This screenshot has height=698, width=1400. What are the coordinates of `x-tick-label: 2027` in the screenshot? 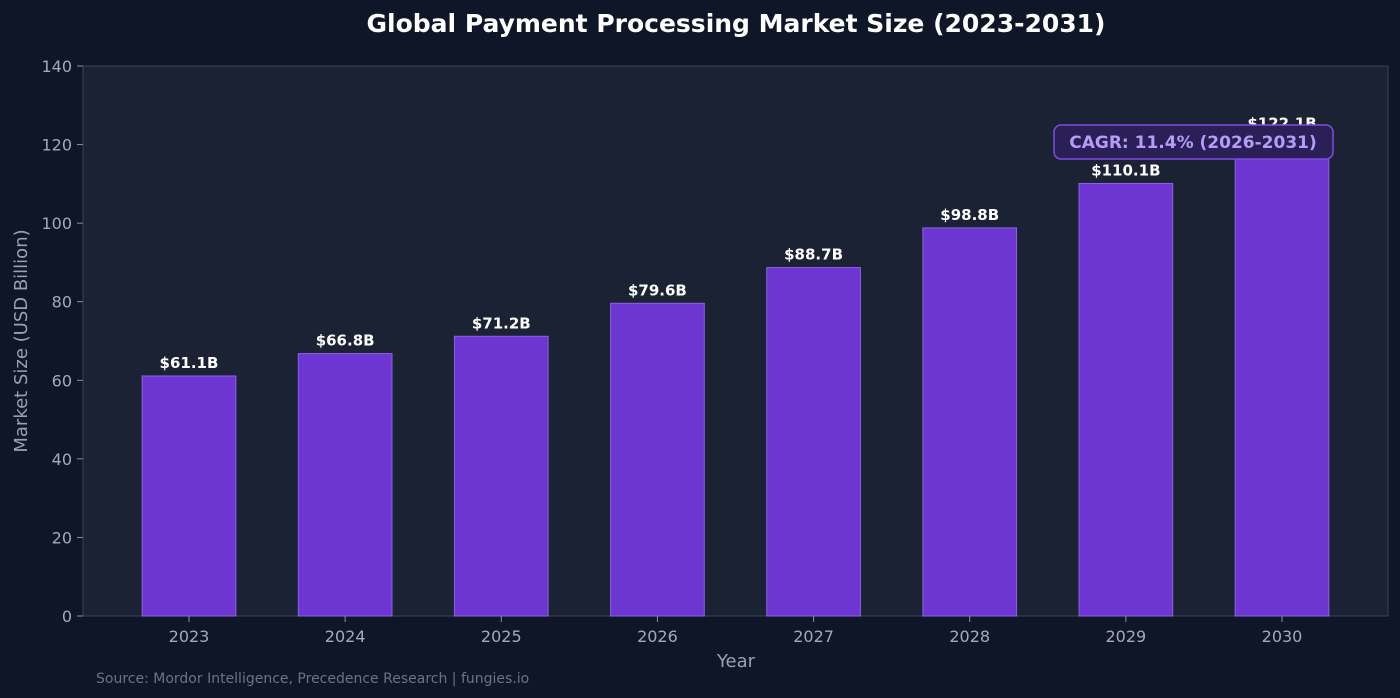 It's located at (813, 636).